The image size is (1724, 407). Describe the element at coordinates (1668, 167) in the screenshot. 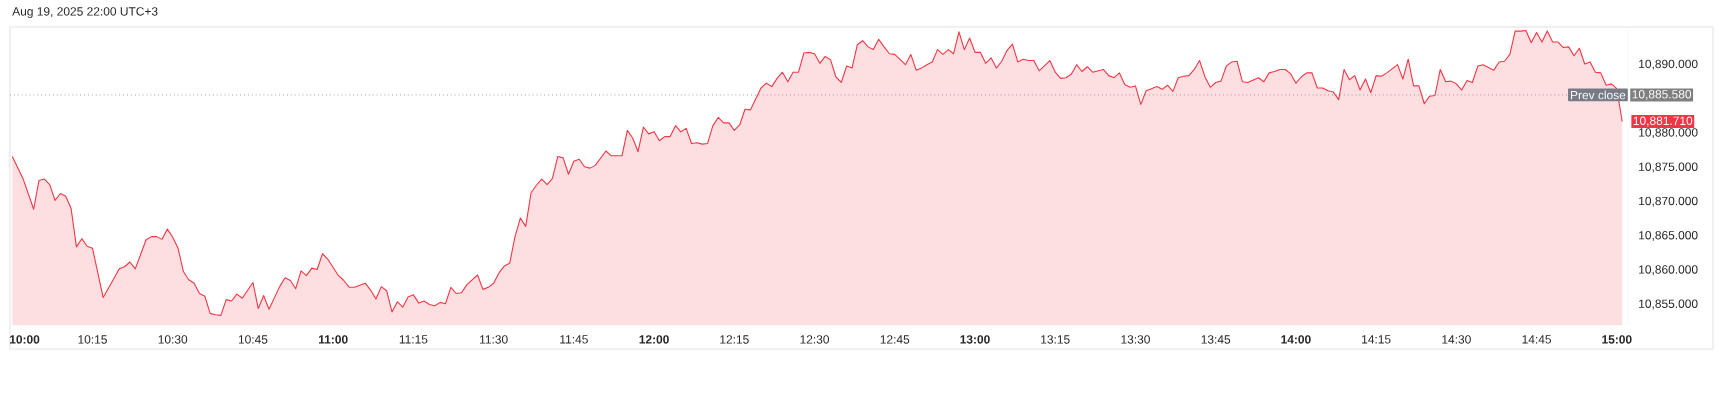

I see `y-tick-label: 10,875.000` at that location.